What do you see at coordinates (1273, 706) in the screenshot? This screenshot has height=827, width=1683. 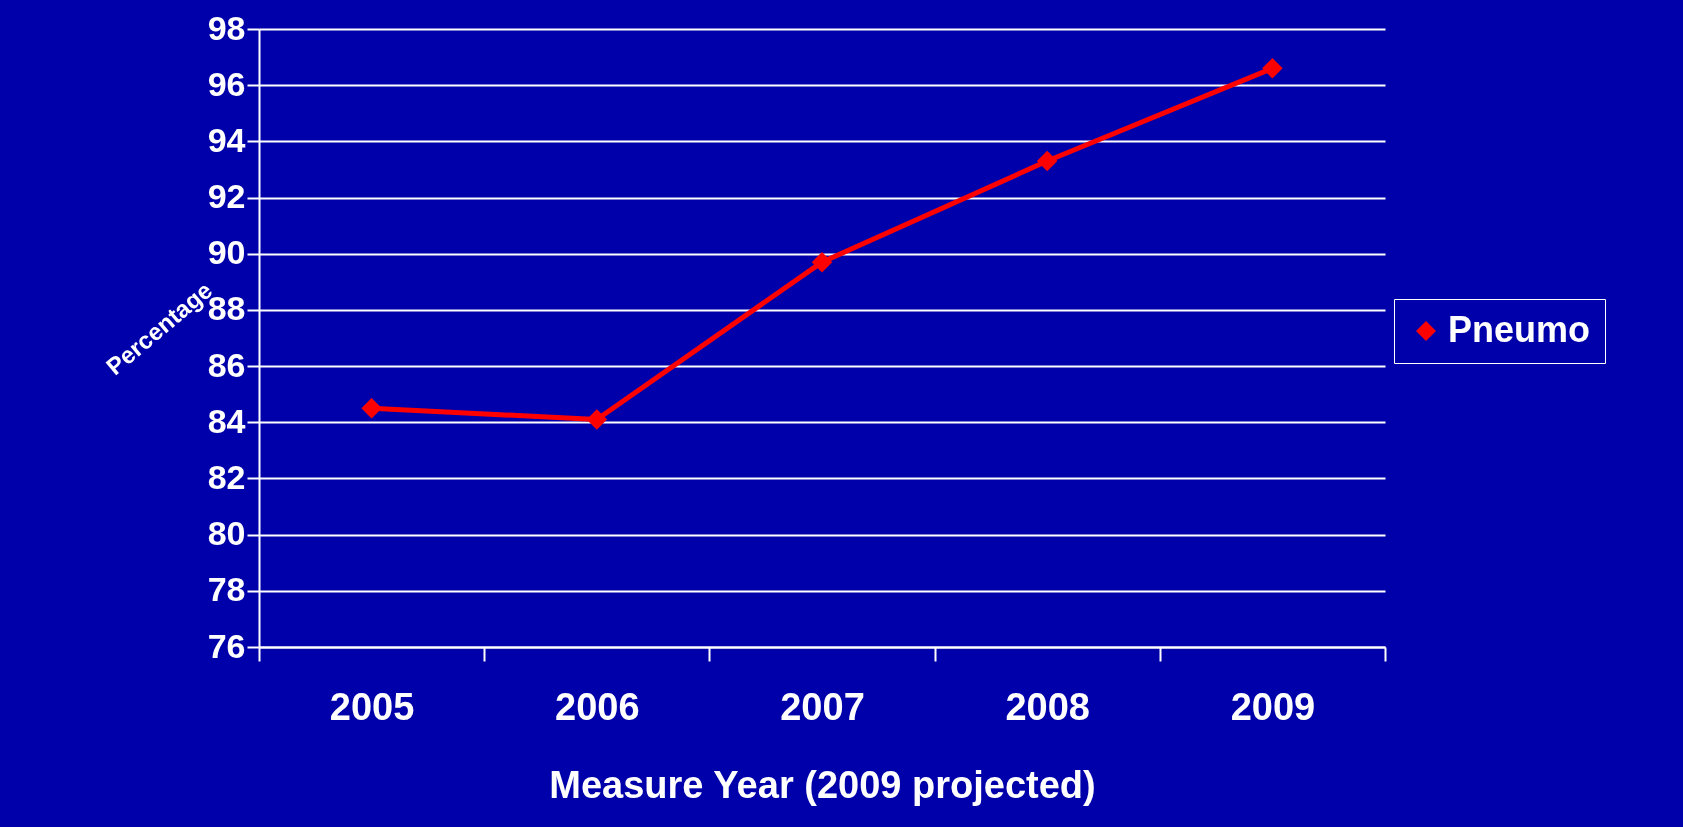 I see `x-tick-label: 2009` at bounding box center [1273, 706].